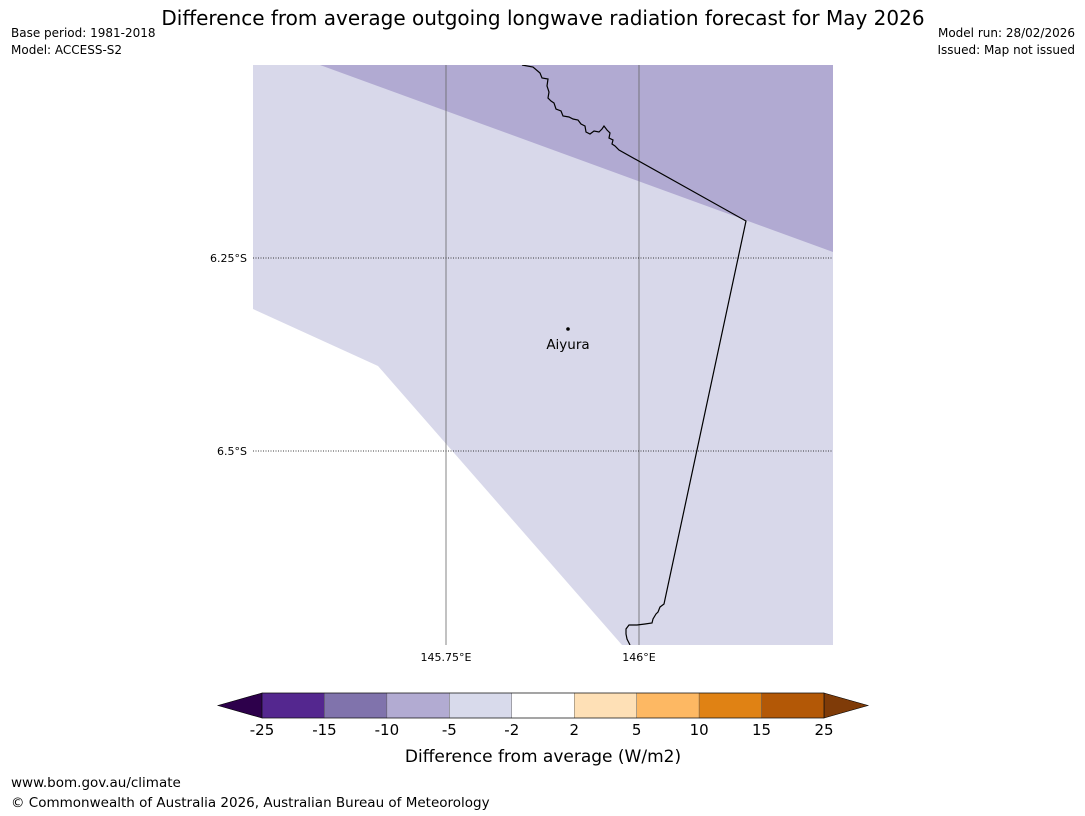 The height and width of the screenshot is (816, 1085). What do you see at coordinates (576, 158) in the screenshot?
I see `anomaly-region-minus10-minus5` at bounding box center [576, 158].